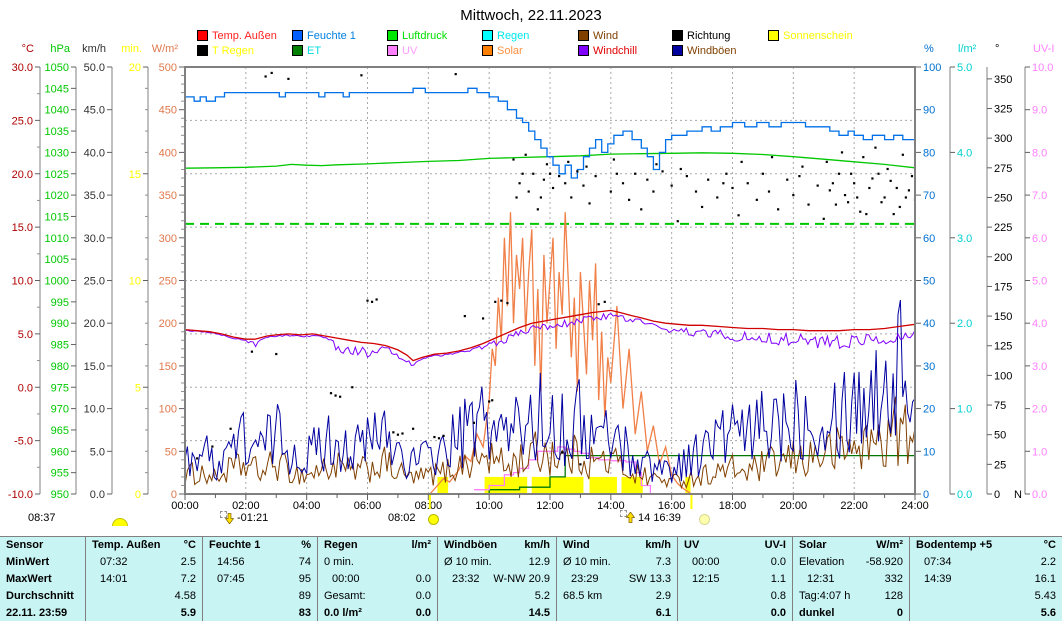 This screenshot has height=621, width=1062. Describe the element at coordinates (135, 68) in the screenshot. I see `axis-label: 20` at that location.